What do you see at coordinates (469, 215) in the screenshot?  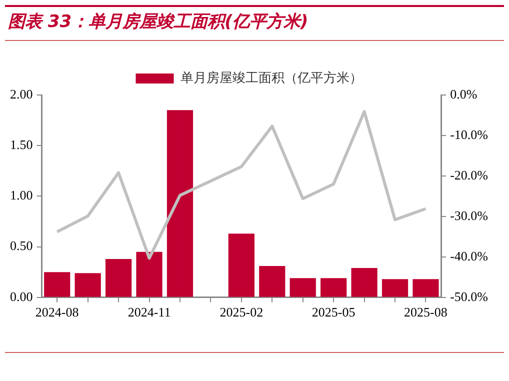 I see `y2-tick-label: -30.0%` at bounding box center [469, 215].